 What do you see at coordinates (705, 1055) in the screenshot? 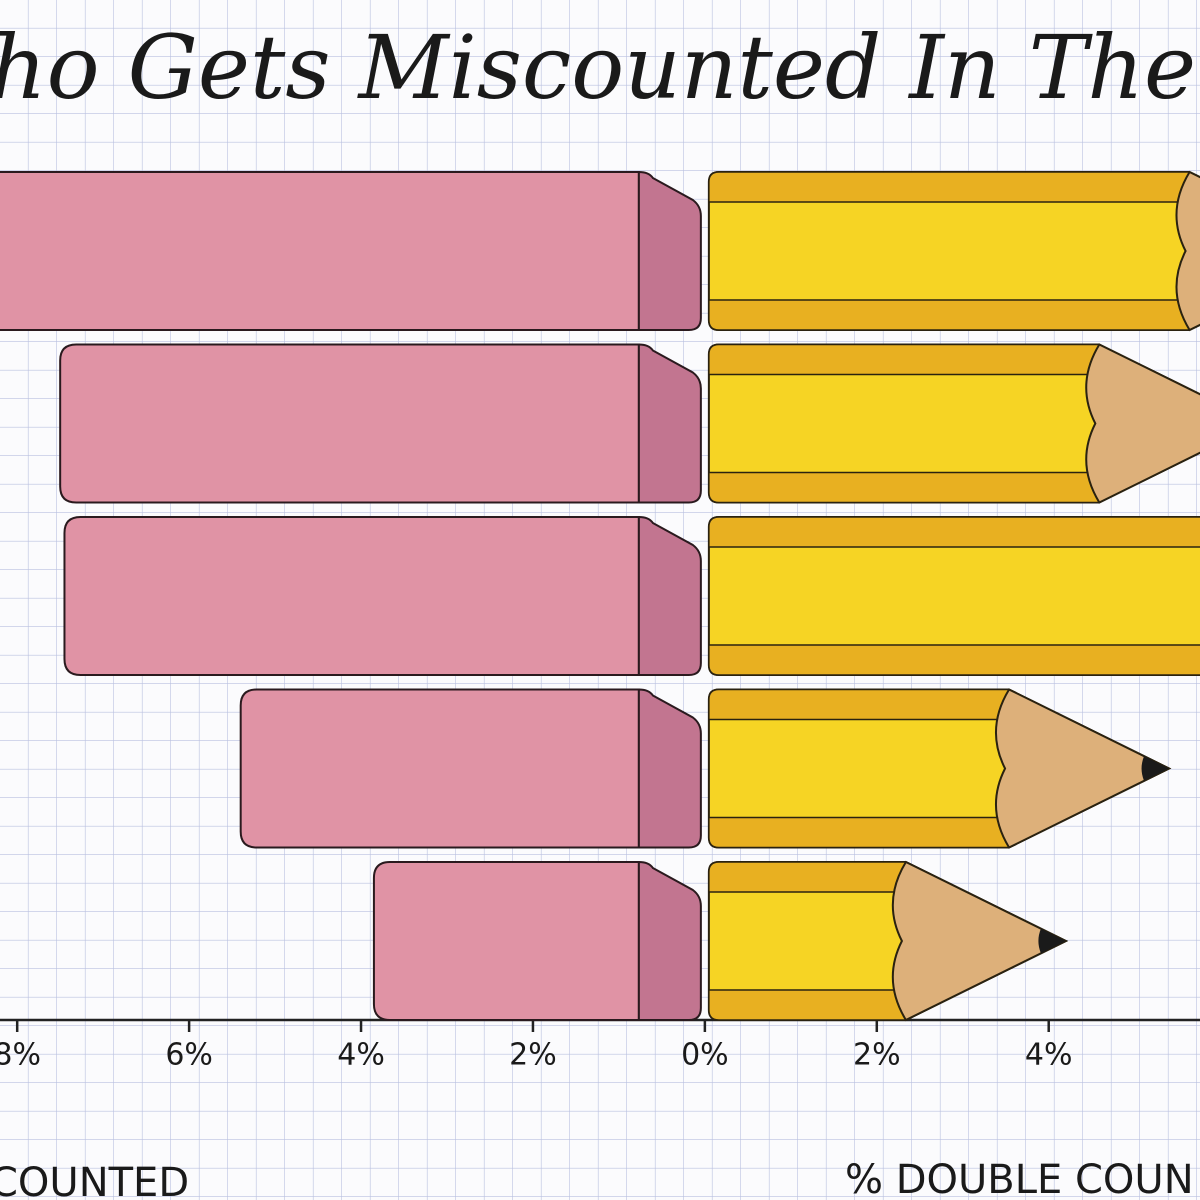
I see `x-tick-label: 0%` at bounding box center [705, 1055].